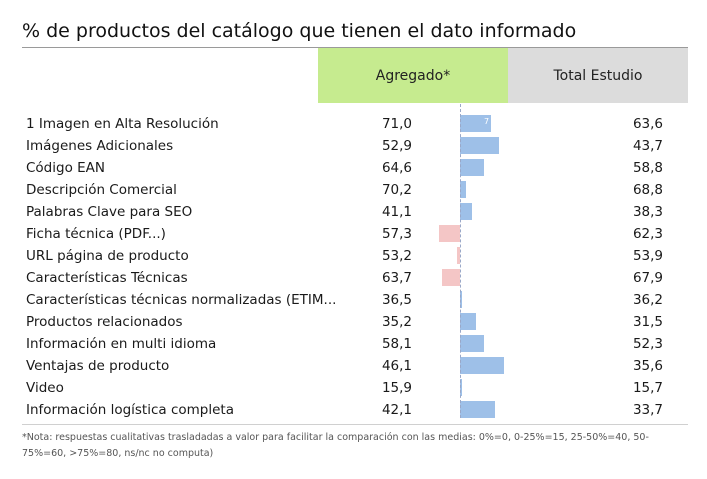 The image size is (707, 479). What do you see at coordinates (396, 168) in the screenshot?
I see `agregado-value: 64,6` at bounding box center [396, 168].